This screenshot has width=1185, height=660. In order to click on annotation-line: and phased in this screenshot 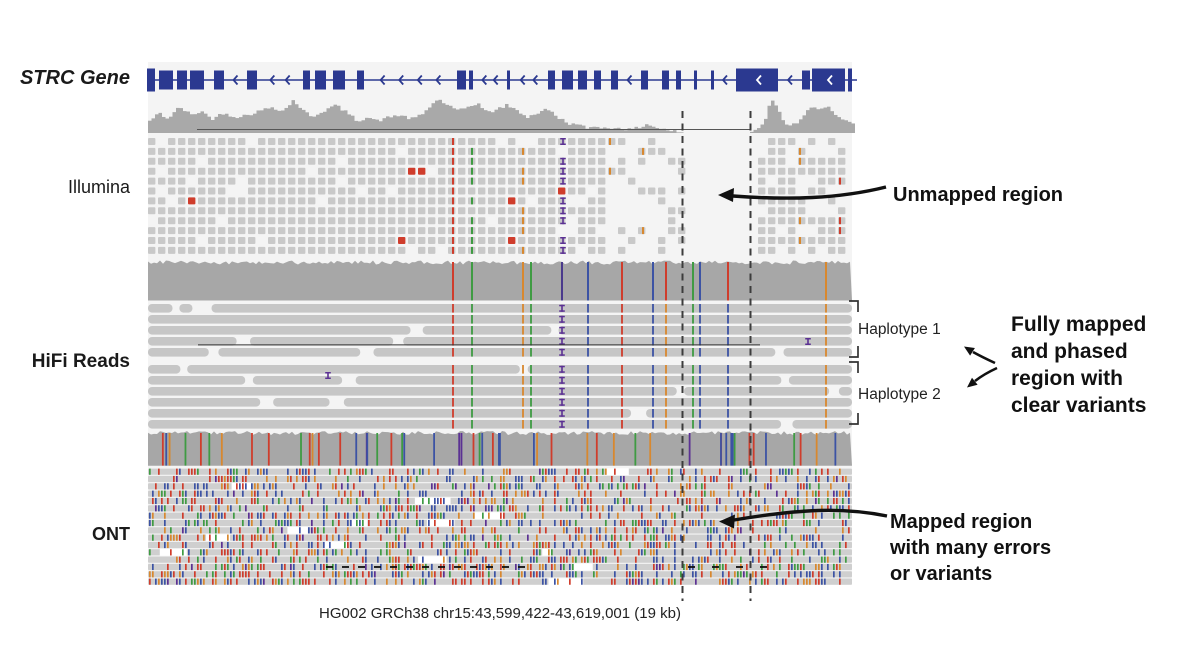, I will do `click(1069, 351)`.